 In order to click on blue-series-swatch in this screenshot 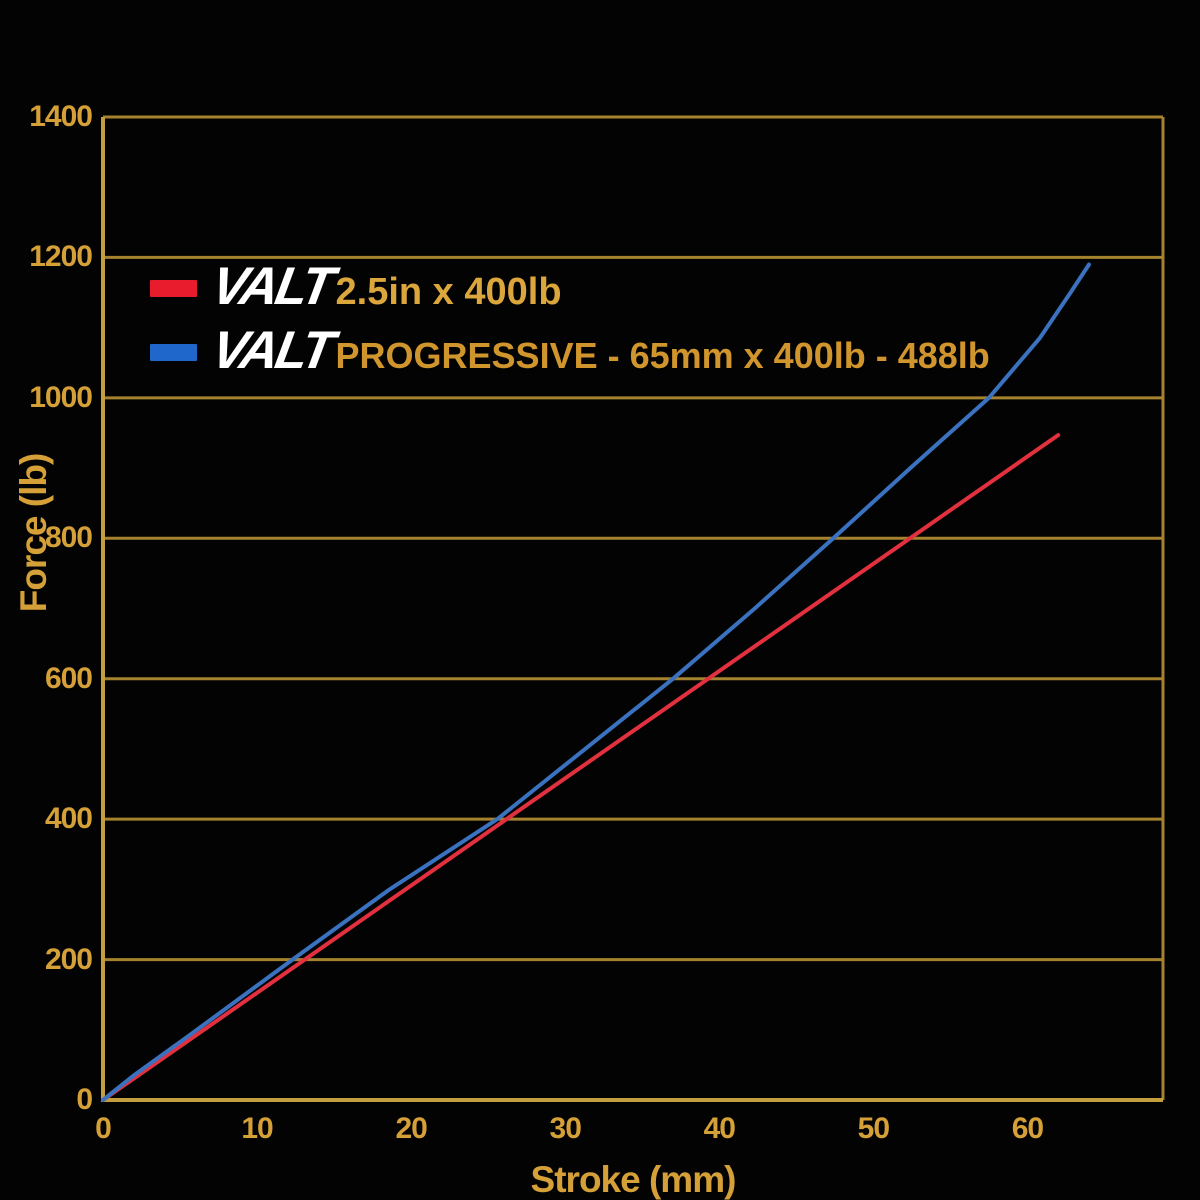, I will do `click(173, 352)`.